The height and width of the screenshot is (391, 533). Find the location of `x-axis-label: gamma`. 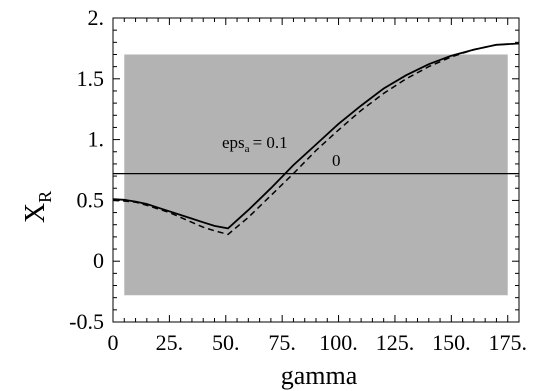

x-axis-label: gamma is located at coordinates (319, 375).